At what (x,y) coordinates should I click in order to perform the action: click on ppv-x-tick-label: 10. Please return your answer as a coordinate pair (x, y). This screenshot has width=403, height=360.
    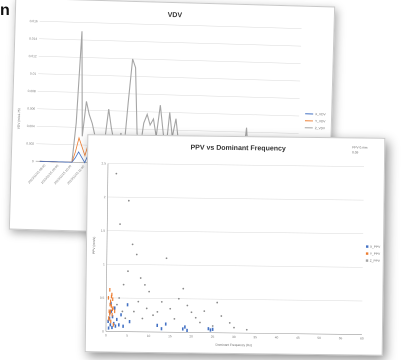
    Looking at the image, I should click on (149, 336).